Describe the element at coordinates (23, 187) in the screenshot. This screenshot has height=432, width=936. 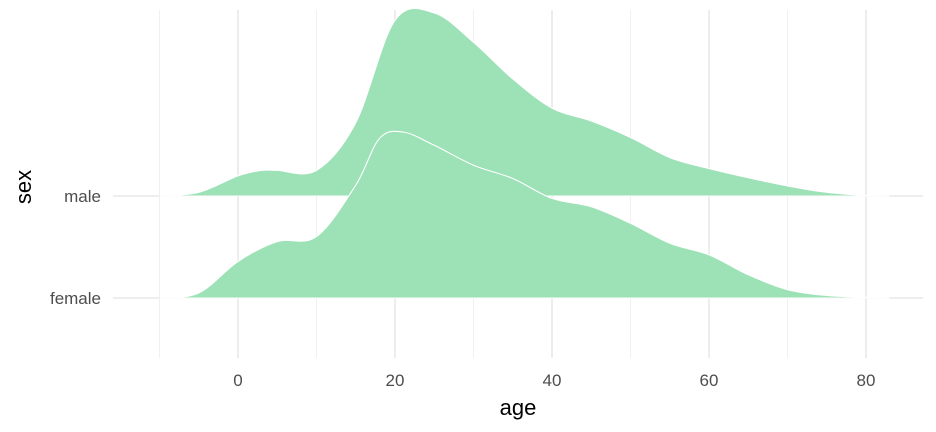
I see `y-axis-title: sex` at that location.